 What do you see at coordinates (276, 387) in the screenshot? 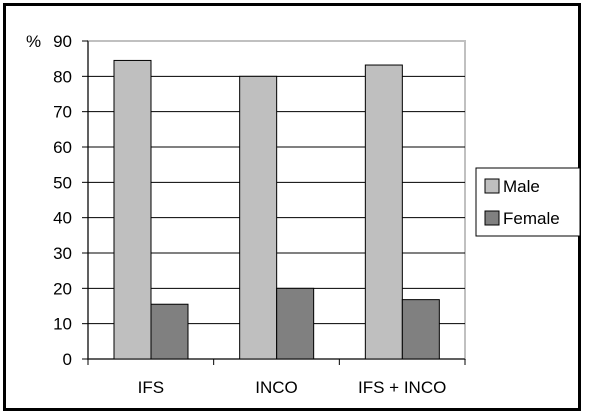
I see `x-tick-label: INCO` at bounding box center [276, 387].